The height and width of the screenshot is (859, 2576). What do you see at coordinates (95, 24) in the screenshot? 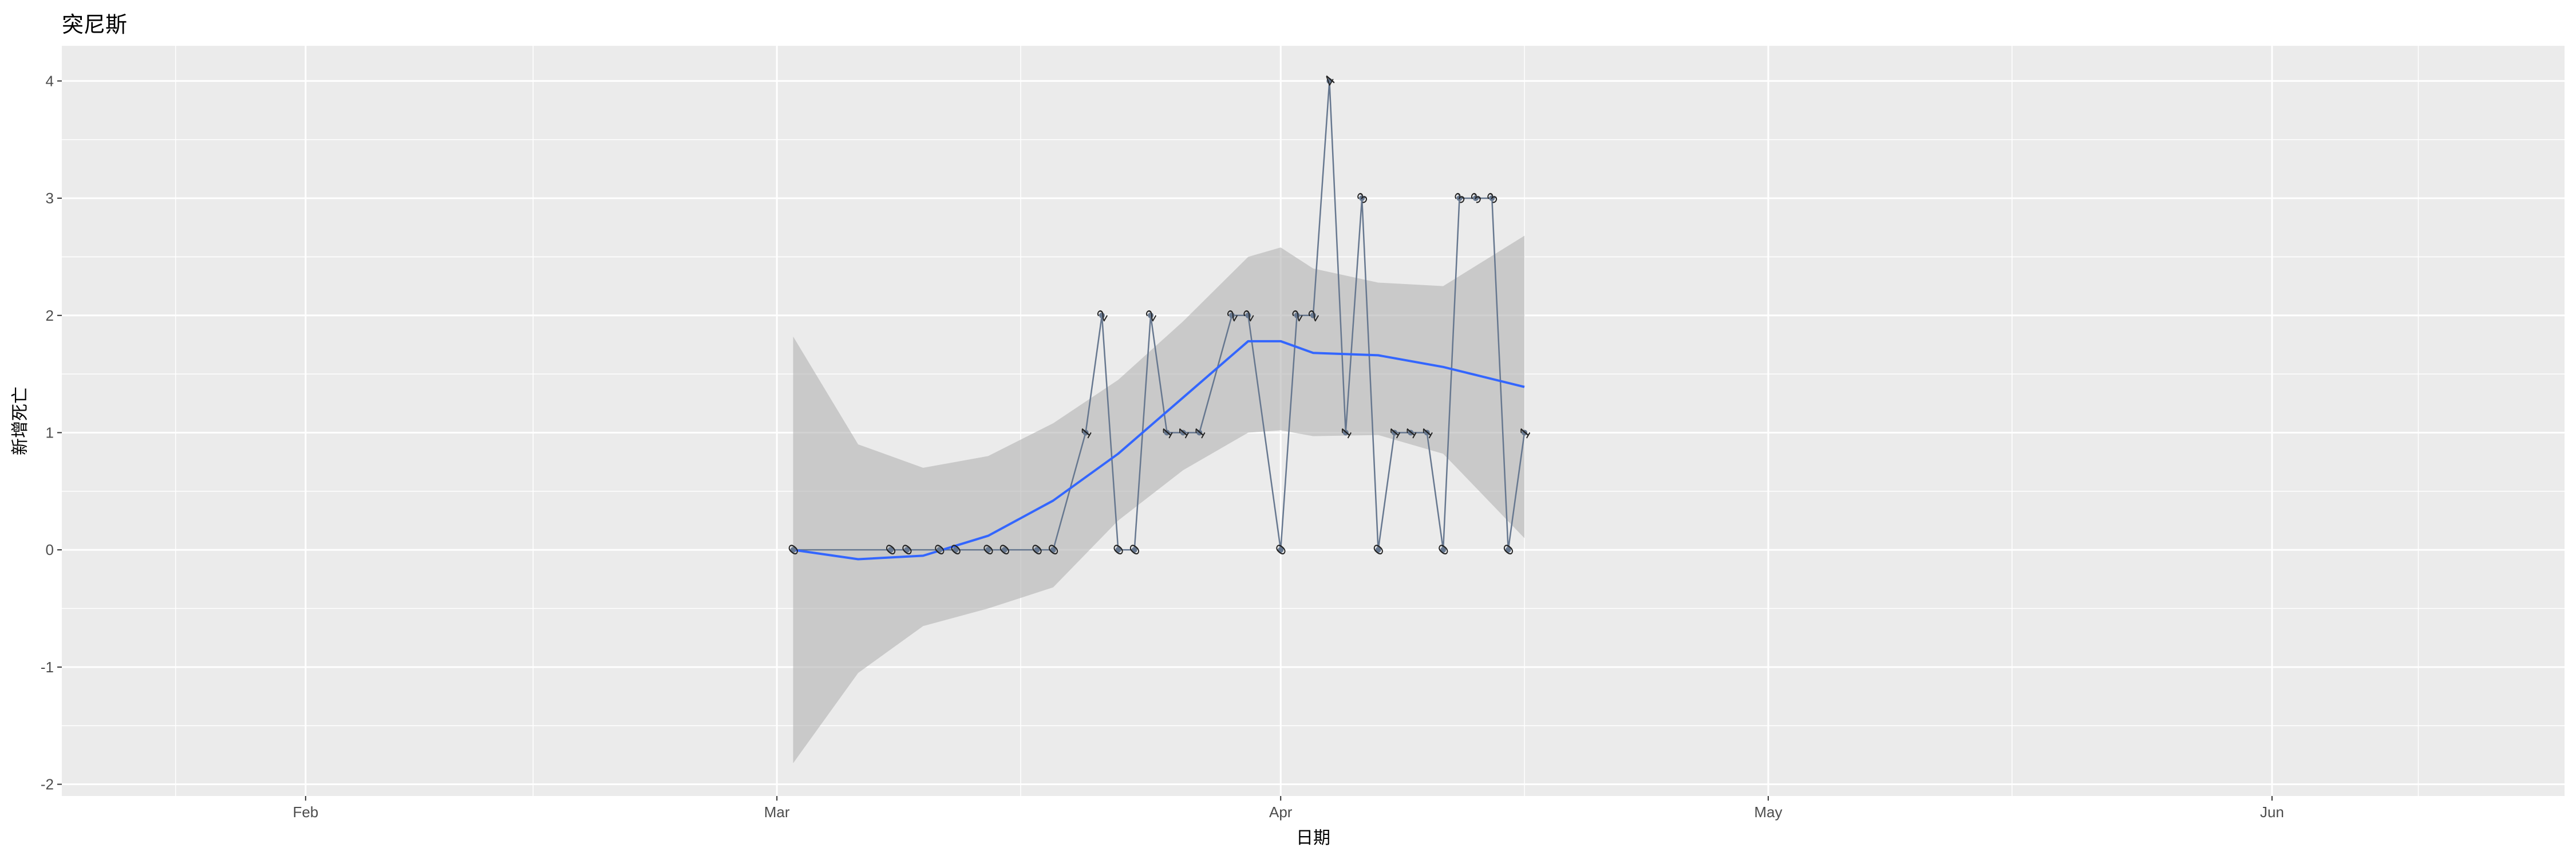
I see `chart-title: 突尼斯` at bounding box center [95, 24].